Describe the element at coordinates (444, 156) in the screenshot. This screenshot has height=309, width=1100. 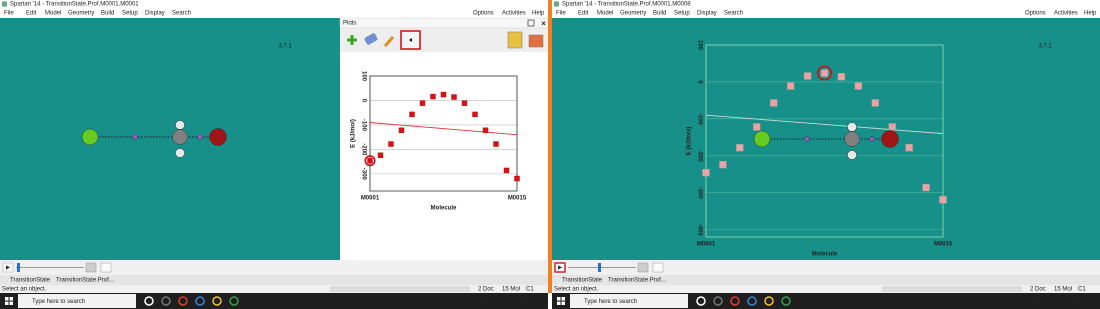
I see `plot-area` at that location.